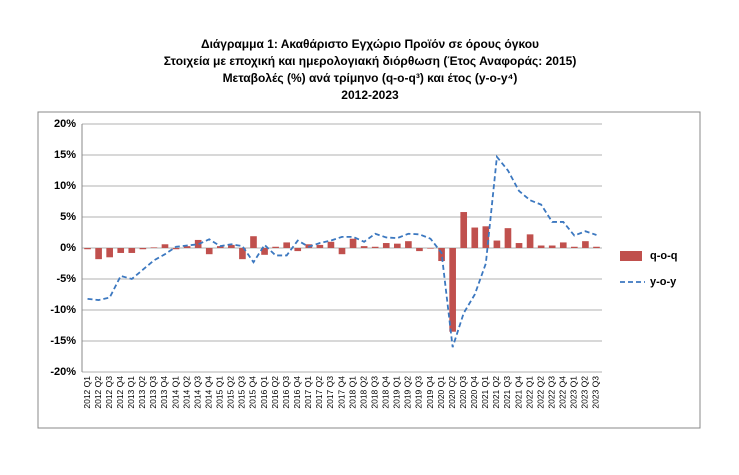  Describe the element at coordinates (496, 392) in the screenshot. I see `x-tick-label: 2021 Q2` at that location.